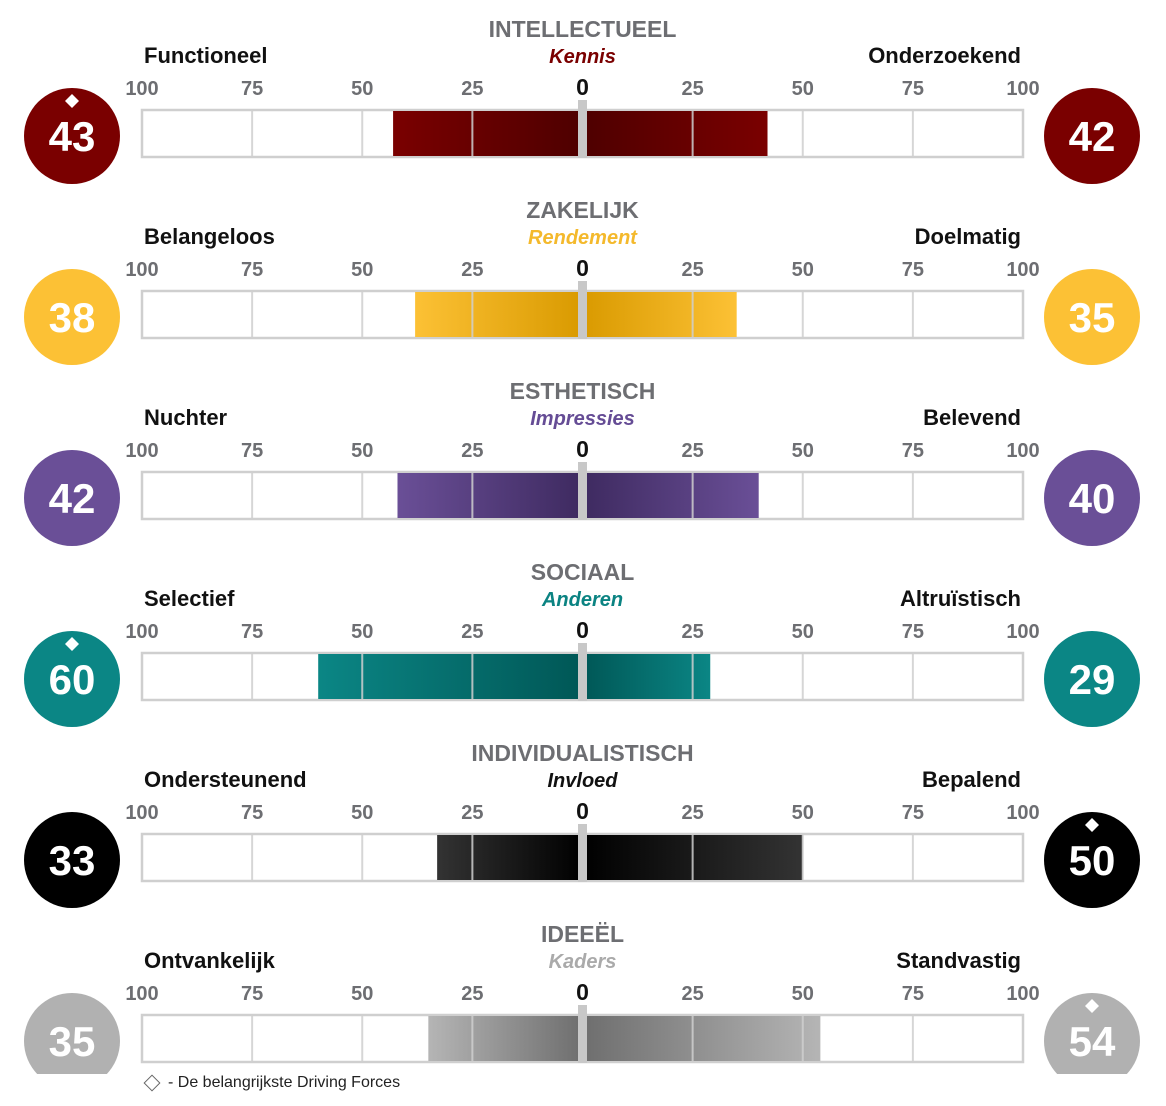 The height and width of the screenshot is (1106, 1166). Describe the element at coordinates (583, 962) in the screenshot. I see `row-subtitle: Kaders` at that location.